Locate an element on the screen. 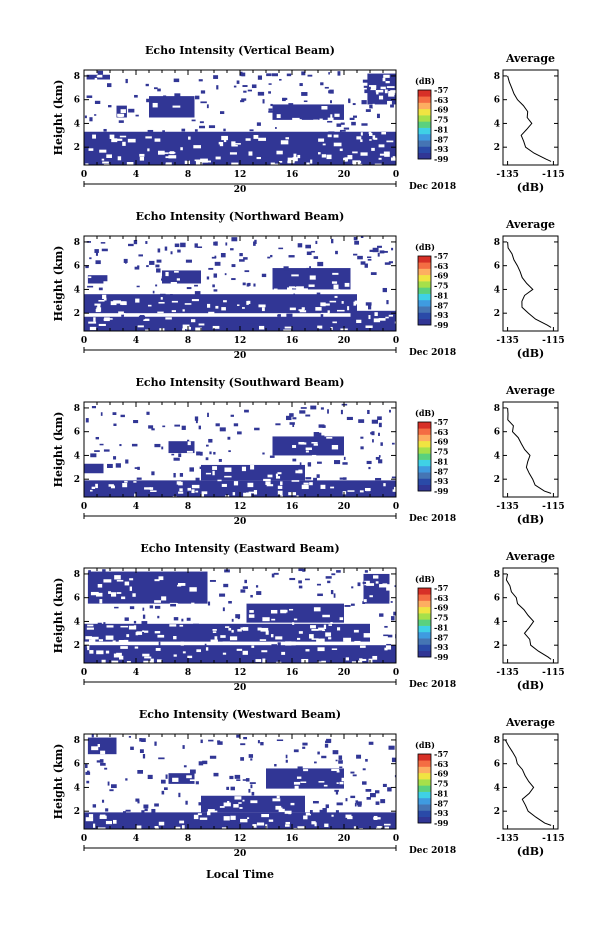 The width and height of the screenshot is (612, 929). date-label: Dec 2018 is located at coordinates (432, 353).